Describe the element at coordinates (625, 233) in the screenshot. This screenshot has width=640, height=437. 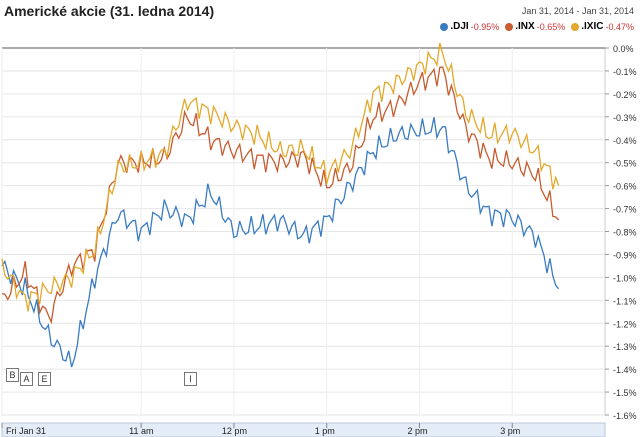
I see `y-tick-label: -0.8%` at that location.